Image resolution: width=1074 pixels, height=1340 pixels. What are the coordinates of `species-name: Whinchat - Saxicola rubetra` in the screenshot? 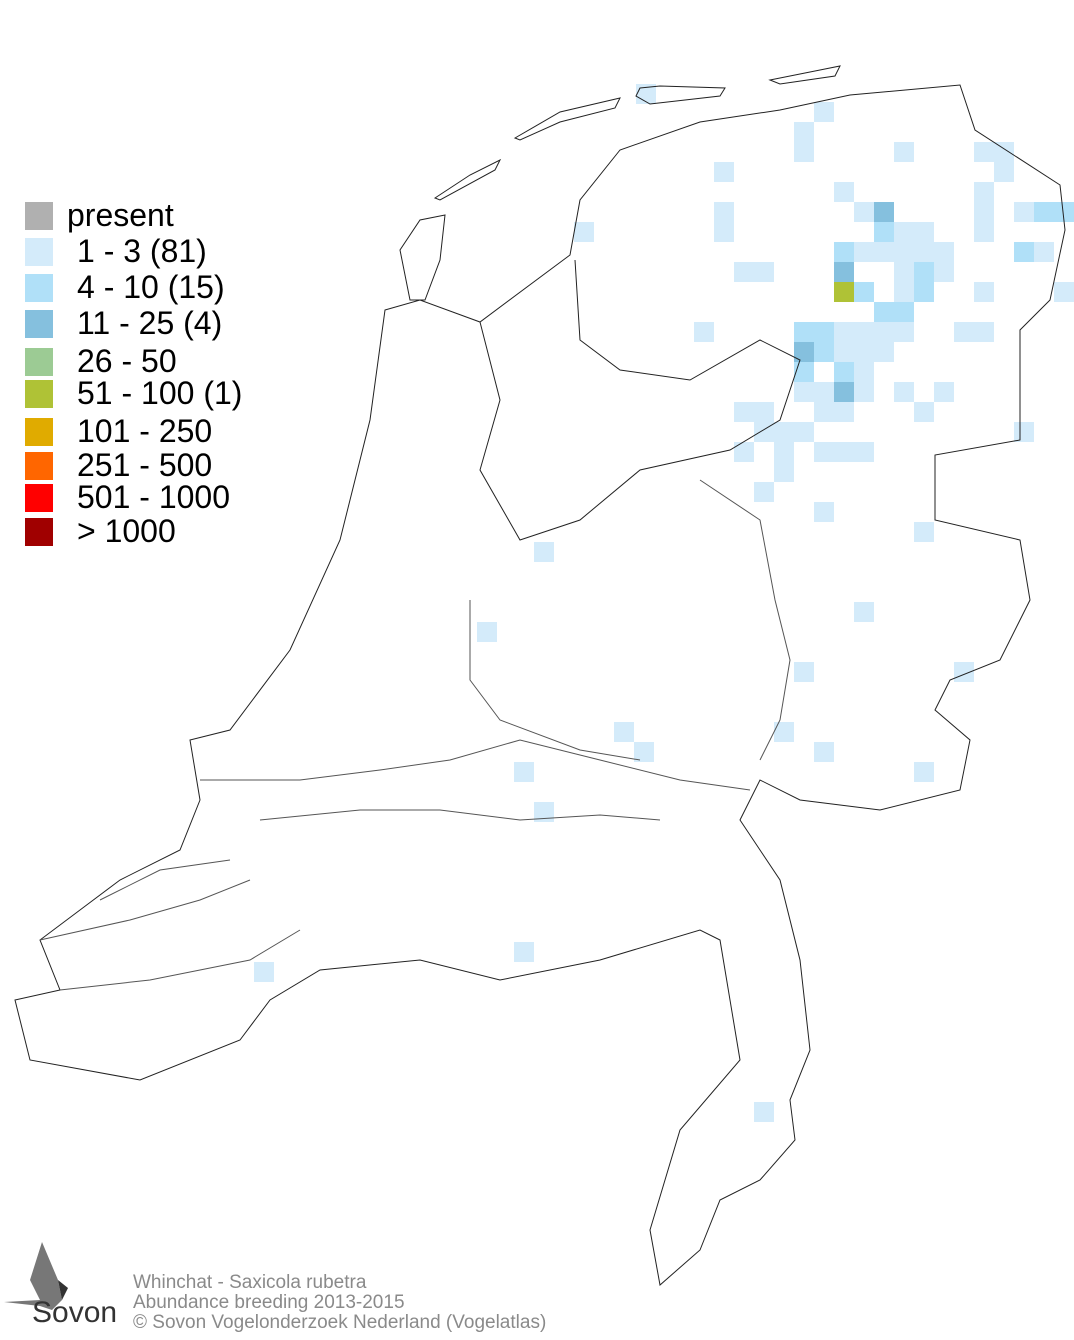 It's located at (250, 1282).